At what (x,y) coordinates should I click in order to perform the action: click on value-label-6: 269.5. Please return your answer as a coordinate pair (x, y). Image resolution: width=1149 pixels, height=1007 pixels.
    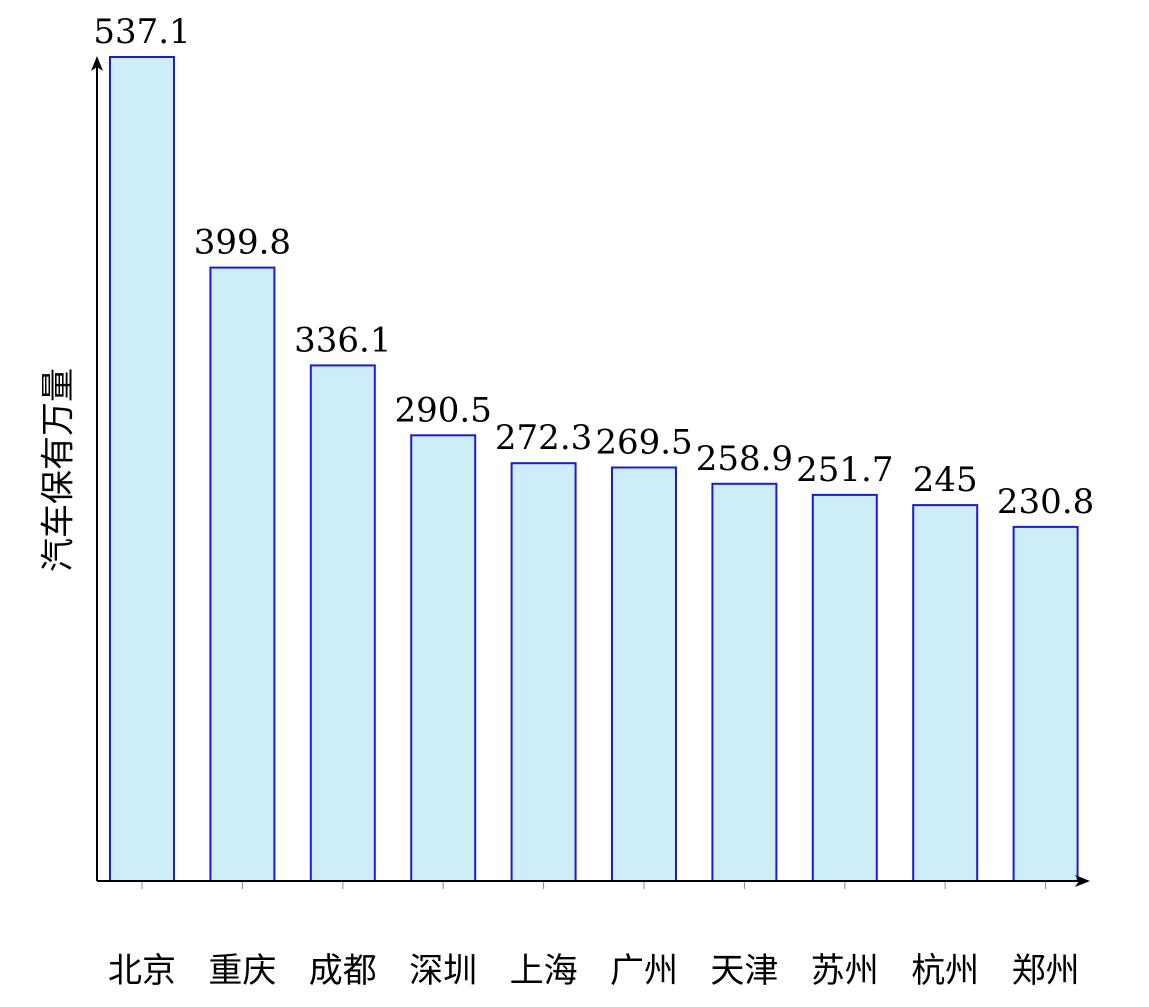
    Looking at the image, I should click on (643, 443).